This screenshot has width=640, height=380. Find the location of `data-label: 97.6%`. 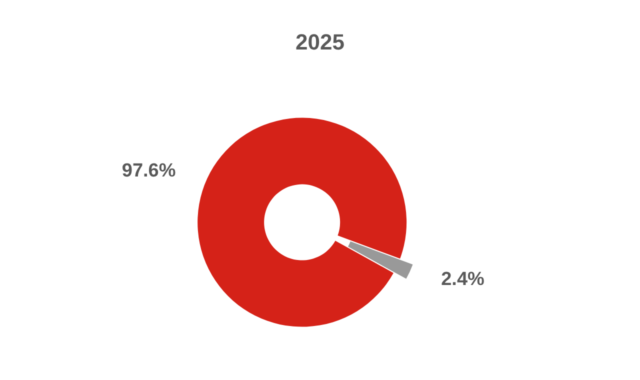

data-label: 97.6% is located at coordinates (149, 171).